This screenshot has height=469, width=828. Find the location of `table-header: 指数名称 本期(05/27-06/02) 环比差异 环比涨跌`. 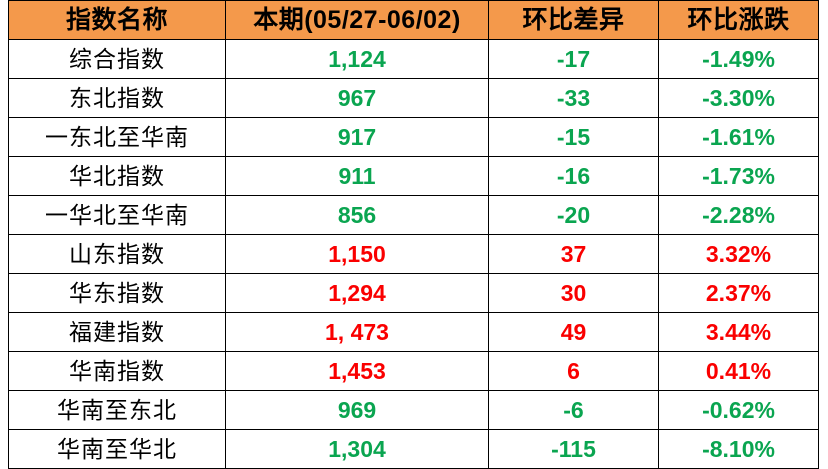

table-header: 指数名称 本期(05/27-06/02) 环比差异 环比涨跌 is located at coordinates (413, 20).